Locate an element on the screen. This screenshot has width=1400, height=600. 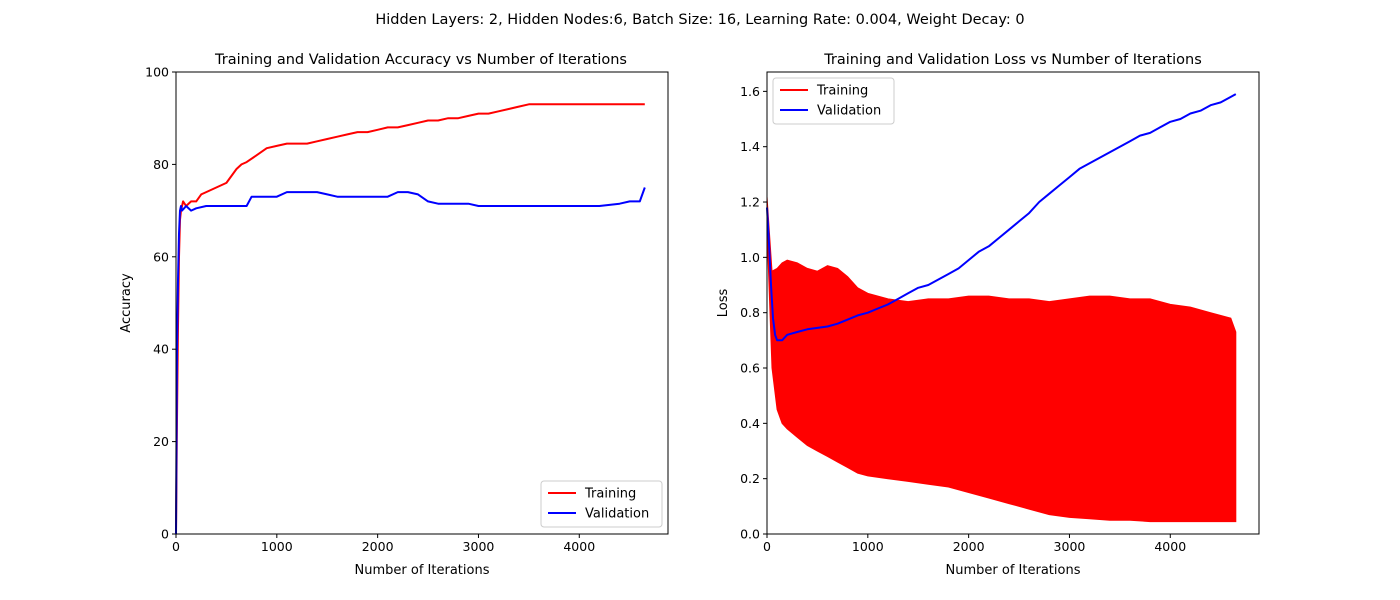
accuracy-x-ticks: 0 1000 2000 3000 4000 is located at coordinates (383, 544).